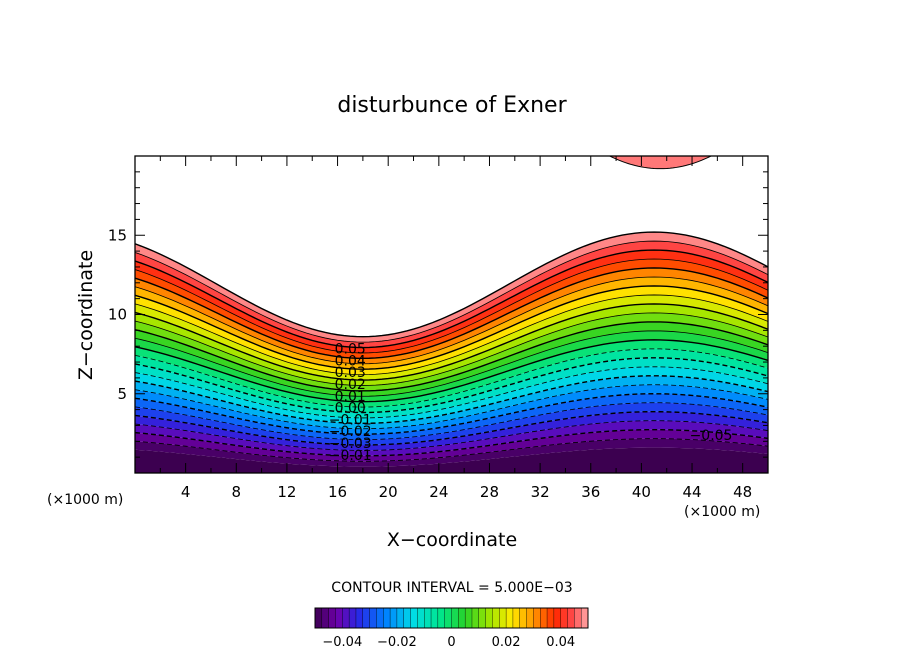 The height and width of the screenshot is (654, 904). Describe the element at coordinates (660, 163) in the screenshot. I see `top-blob-band` at that location.